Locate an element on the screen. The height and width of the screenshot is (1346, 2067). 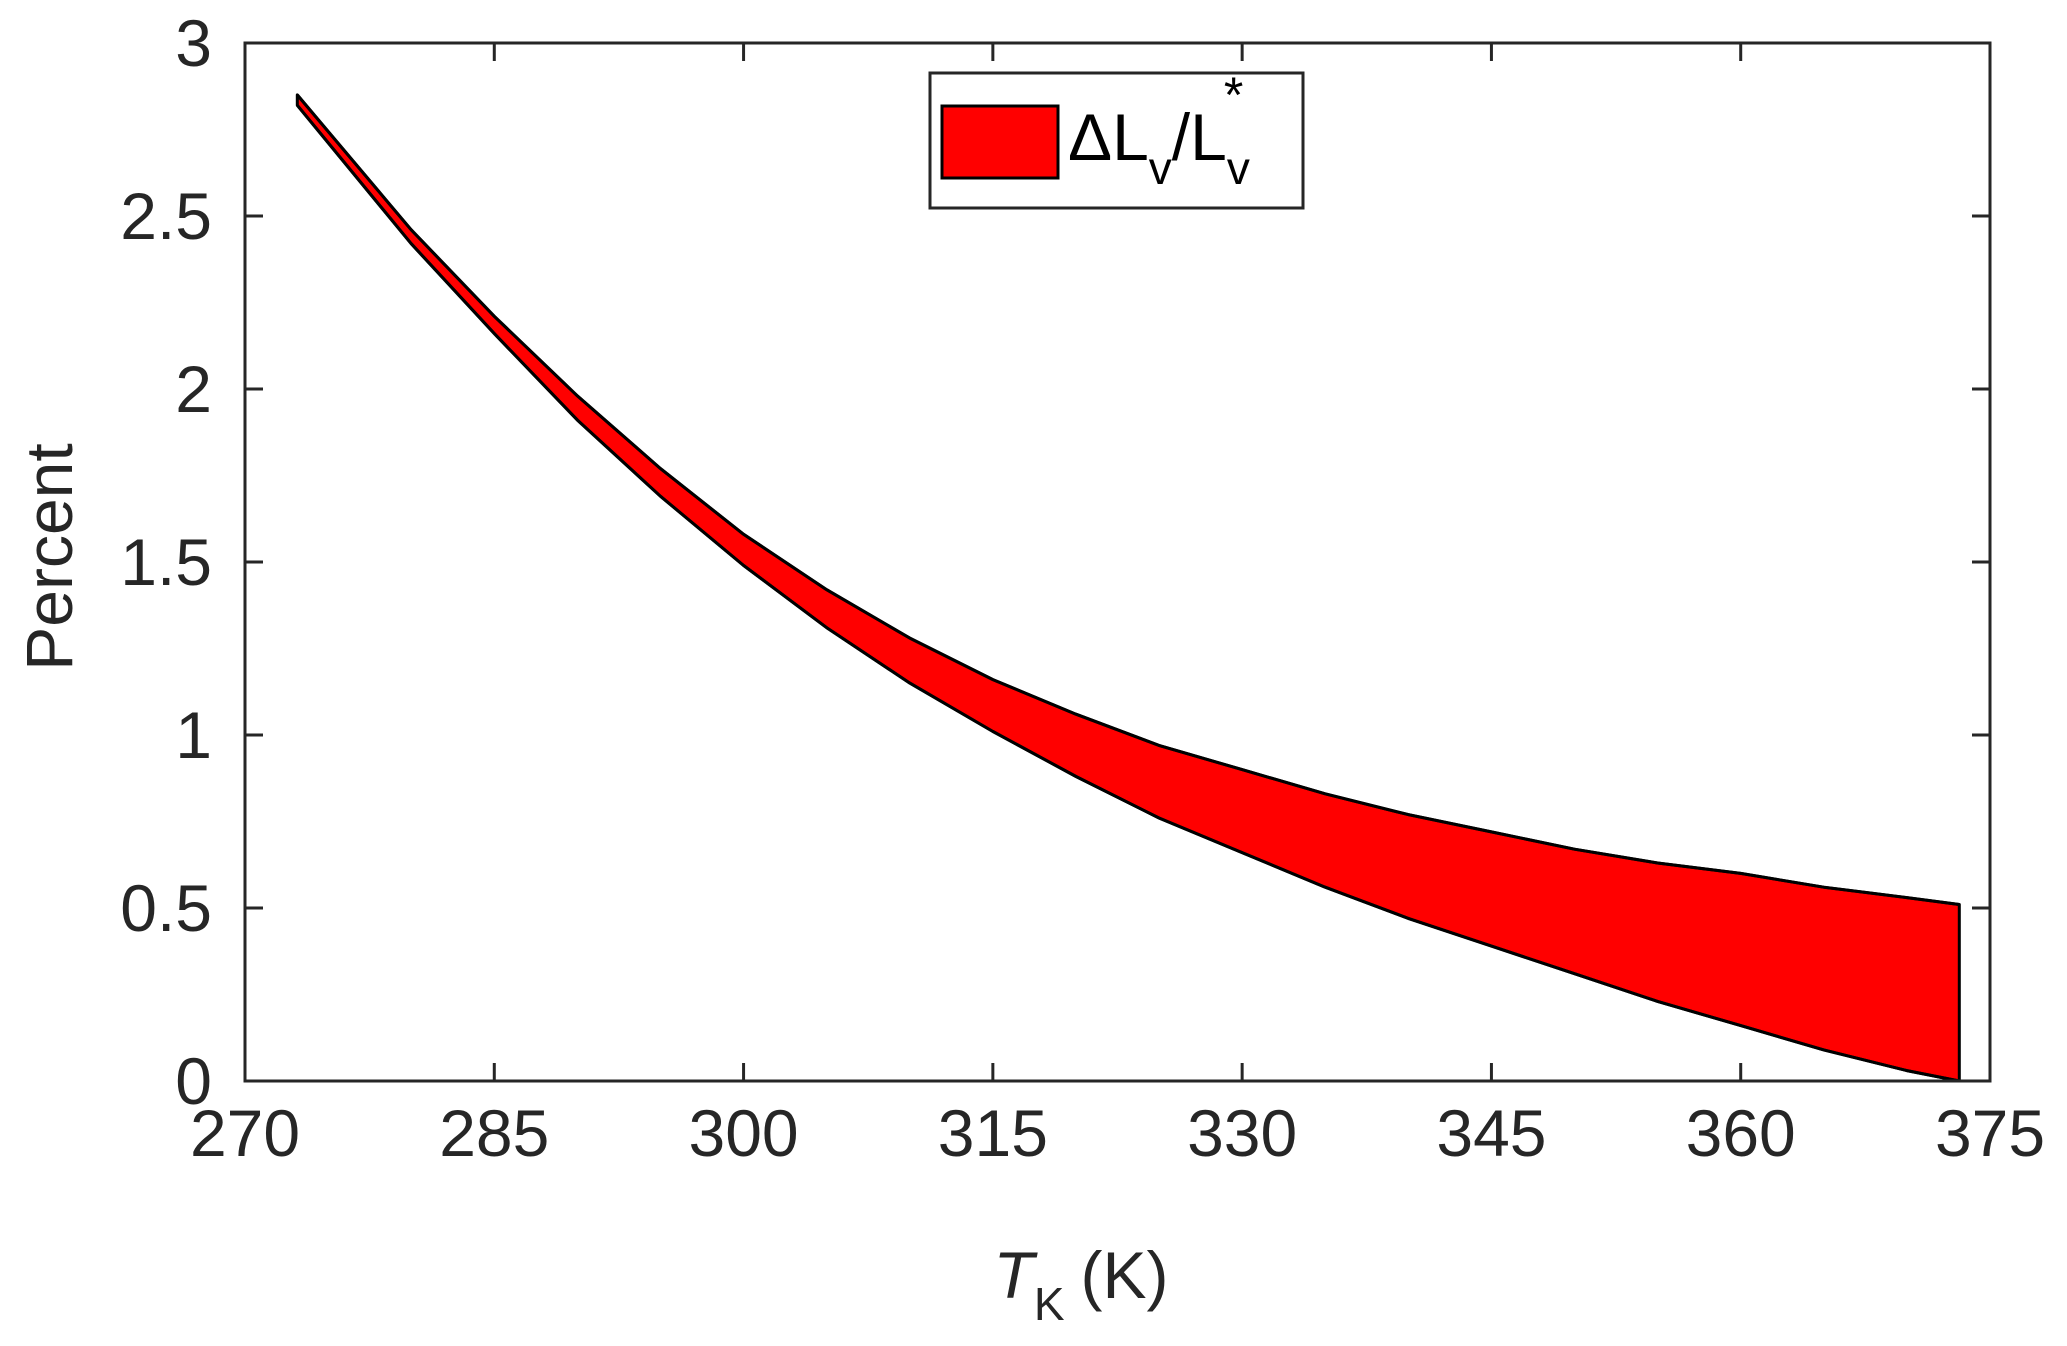
legend-label-delta-l: ΔL is located at coordinates (1108, 137).